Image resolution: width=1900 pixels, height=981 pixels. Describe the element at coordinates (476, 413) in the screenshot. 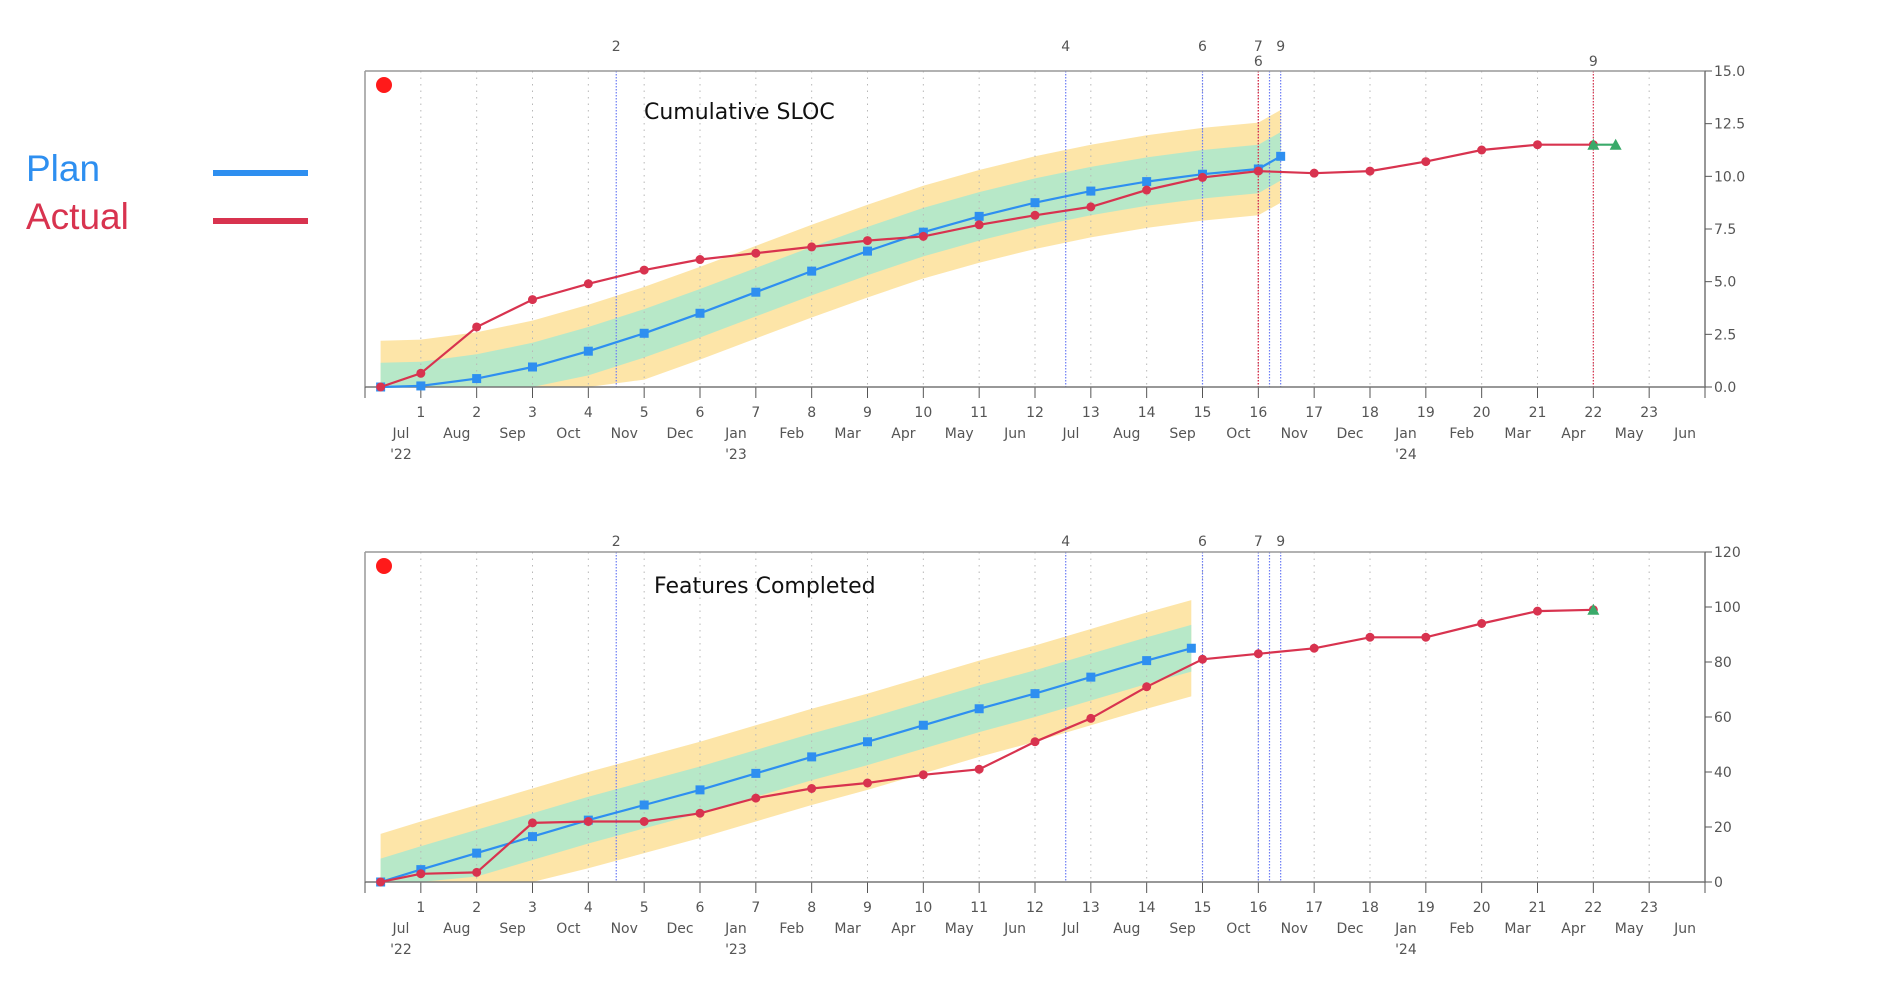

I see `sprint-tick-label: 2` at that location.